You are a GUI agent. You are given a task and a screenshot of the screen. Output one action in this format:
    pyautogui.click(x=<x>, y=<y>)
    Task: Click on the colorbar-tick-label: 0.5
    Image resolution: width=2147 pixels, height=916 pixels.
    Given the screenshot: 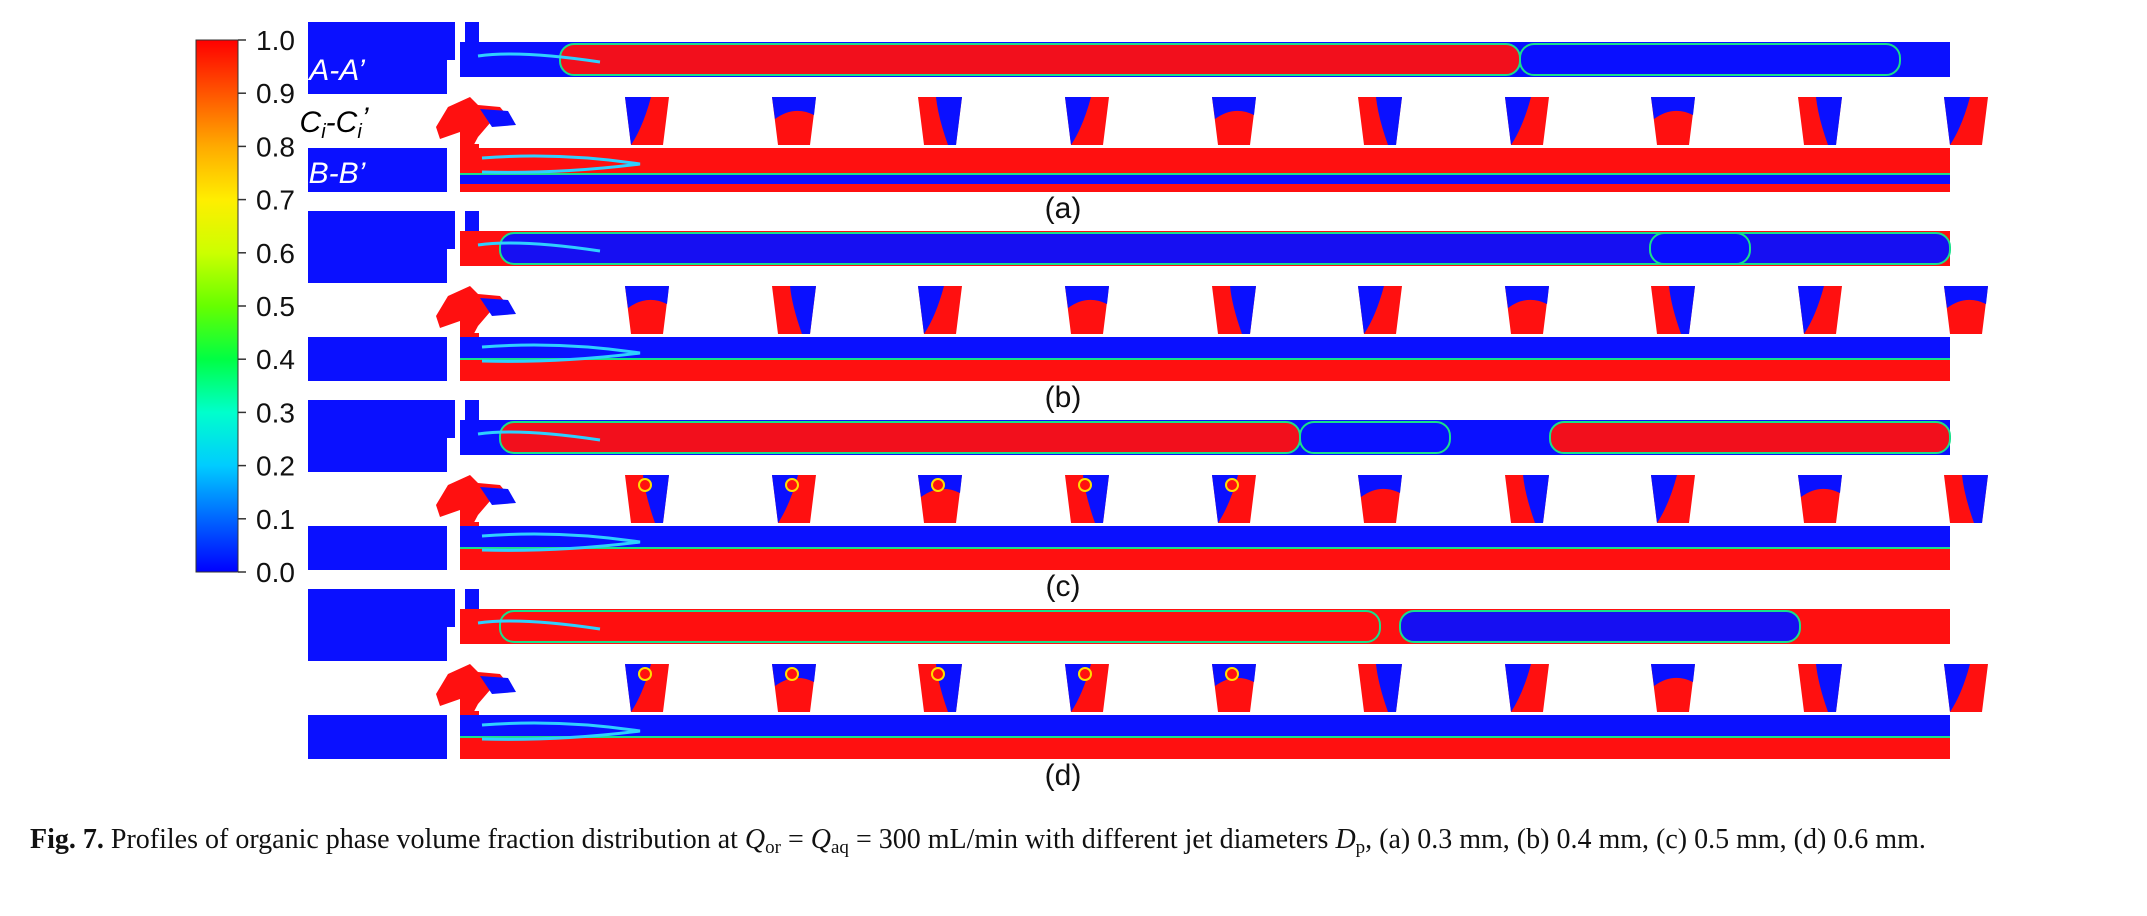 What is the action you would take?
    pyautogui.click(x=275, y=306)
    